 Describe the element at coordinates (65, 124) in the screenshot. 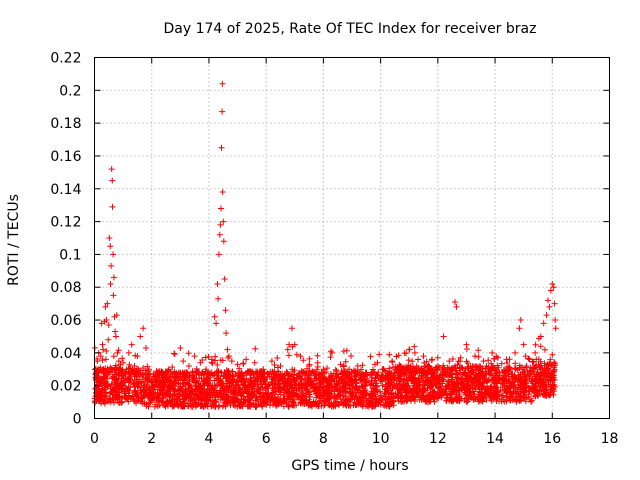

I see `y-tick-label: 0.18` at that location.